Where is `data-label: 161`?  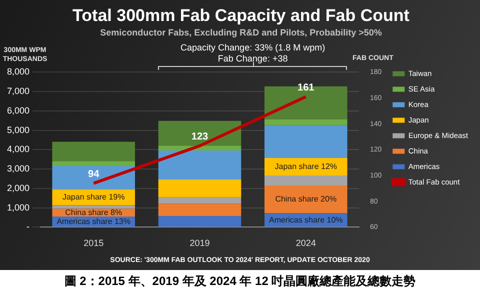
data-label: 161 is located at coordinates (306, 88).